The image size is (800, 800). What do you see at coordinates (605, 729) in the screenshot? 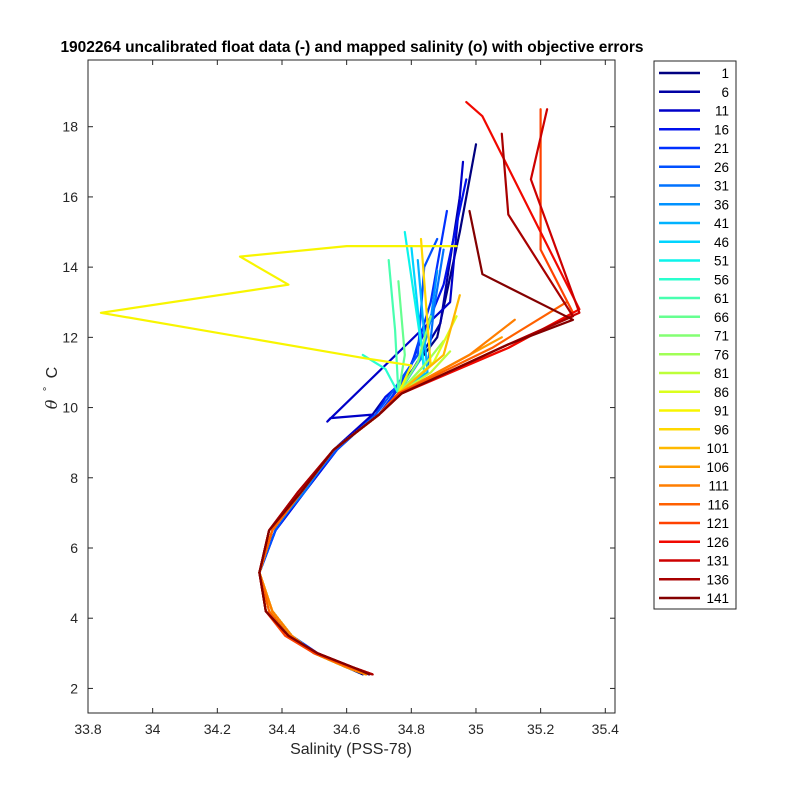
I see `x-tick-label: 35.4` at bounding box center [605, 729].